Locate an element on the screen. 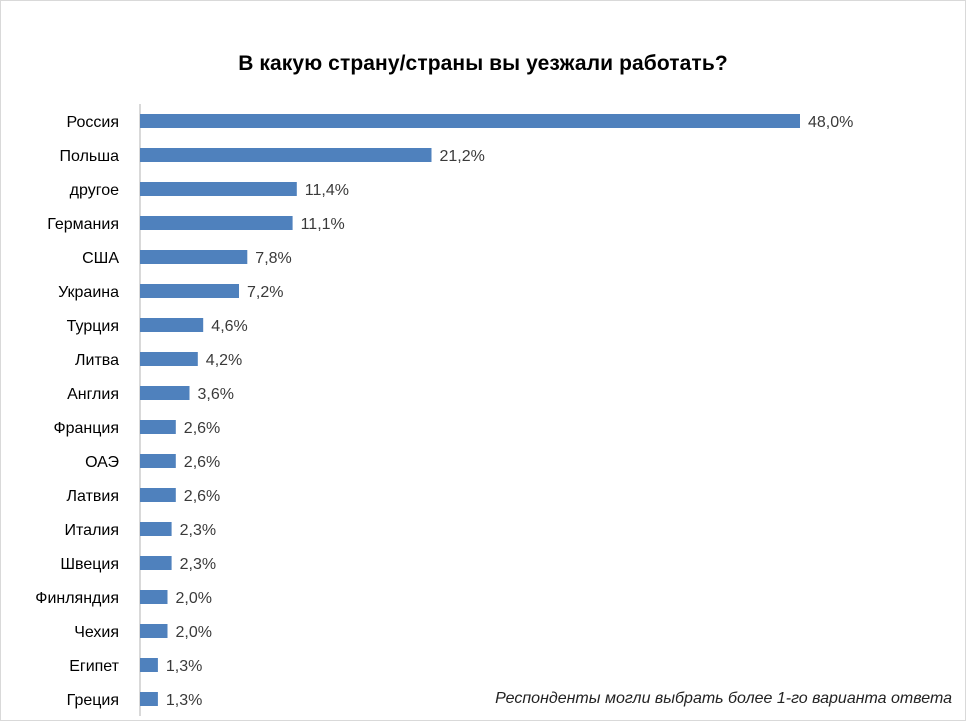  value-label: 4,6% is located at coordinates (229, 326).